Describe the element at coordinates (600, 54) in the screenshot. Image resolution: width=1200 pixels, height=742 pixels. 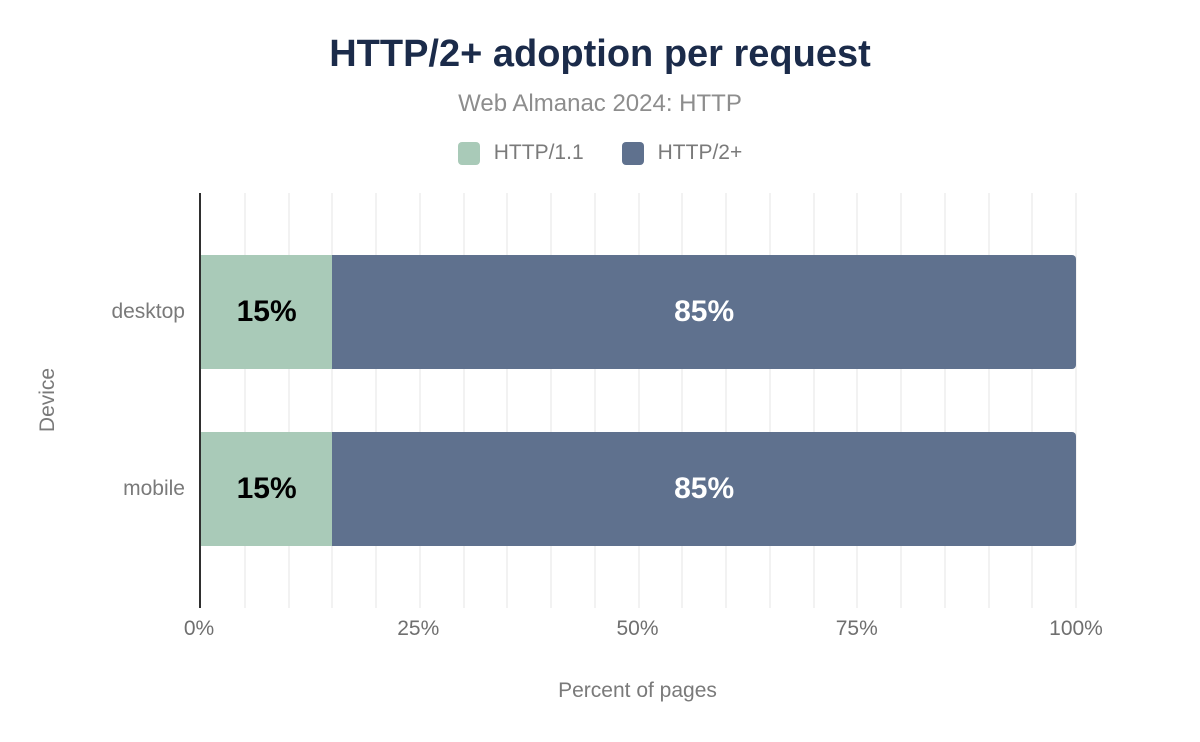
I see `chart-title: HTTP/2+ adoption per request` at that location.